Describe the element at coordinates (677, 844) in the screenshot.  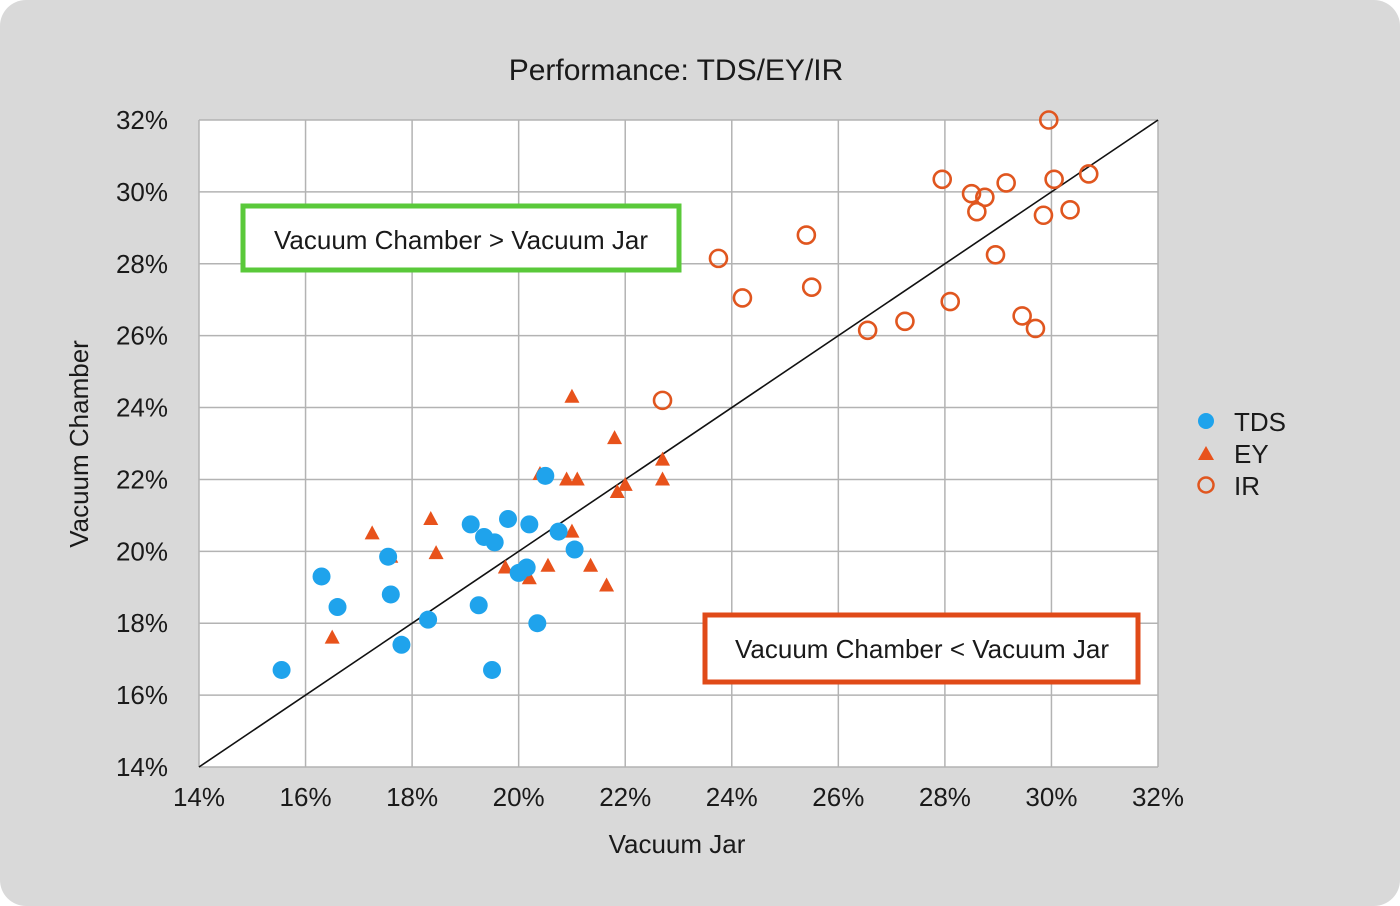
I see `x-axis-title: Vacuum Jar` at that location.